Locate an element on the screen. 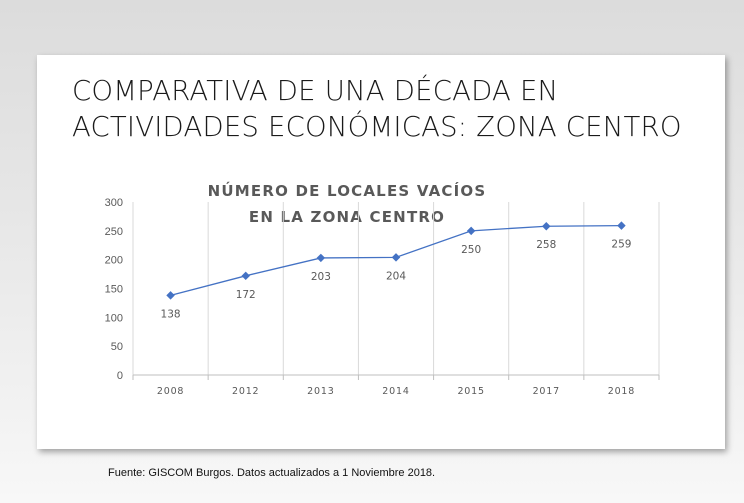  chart-title-line-2: EN LA ZONA CENTRO is located at coordinates (347, 217).